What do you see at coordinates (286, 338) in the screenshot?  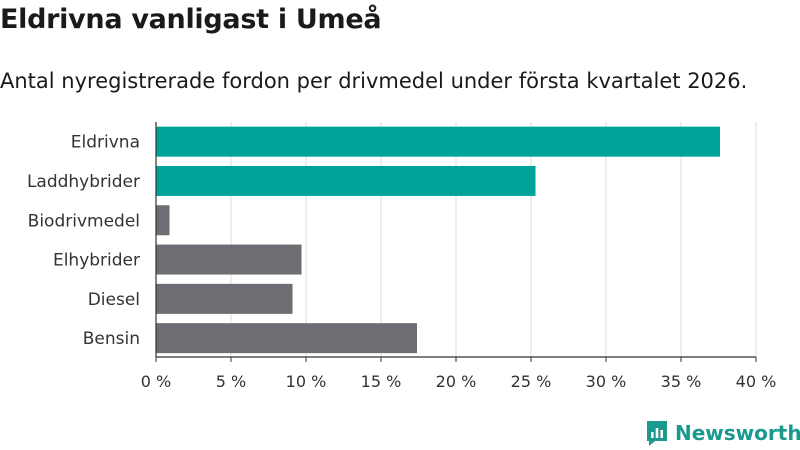 I see `bar-bensin` at bounding box center [286, 338].